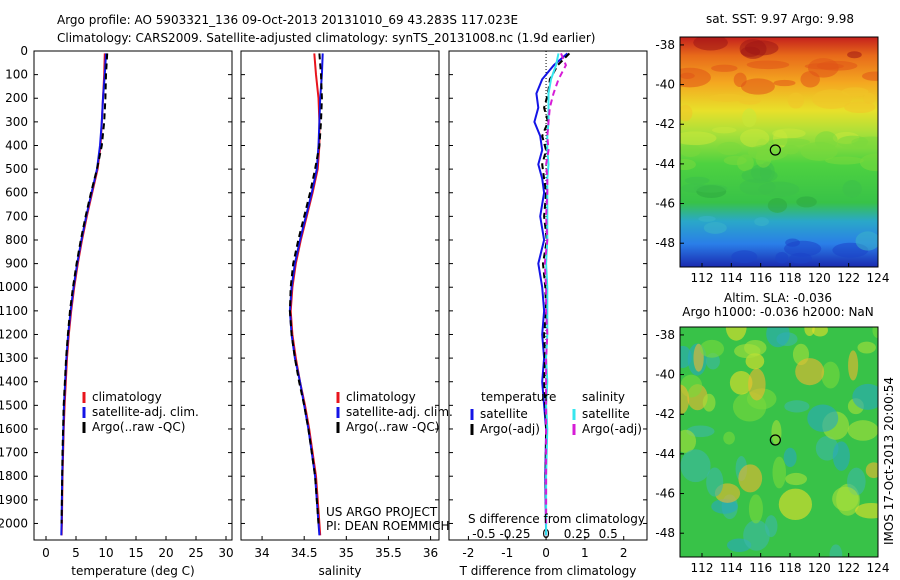 The image size is (900, 580). What do you see at coordinates (16, 98) in the screenshot?
I see `depth-tick-label: 200` at bounding box center [16, 98].